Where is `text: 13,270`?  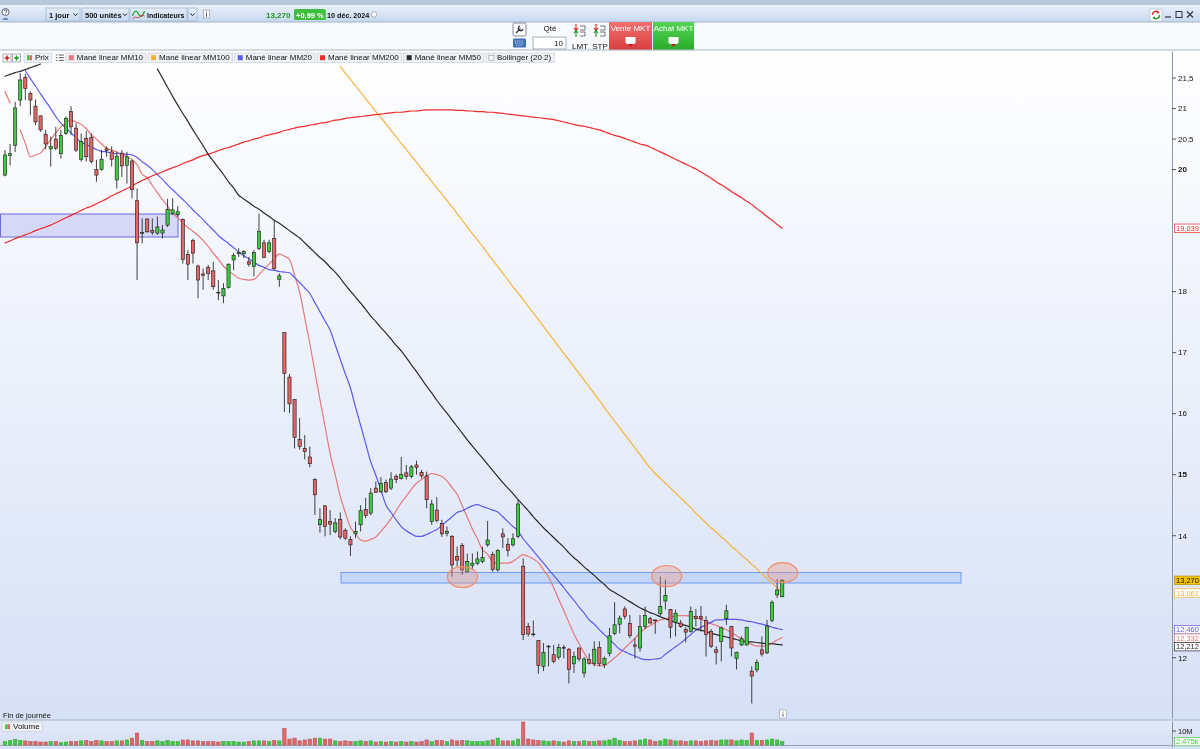 text: 13,270 is located at coordinates (279, 15).